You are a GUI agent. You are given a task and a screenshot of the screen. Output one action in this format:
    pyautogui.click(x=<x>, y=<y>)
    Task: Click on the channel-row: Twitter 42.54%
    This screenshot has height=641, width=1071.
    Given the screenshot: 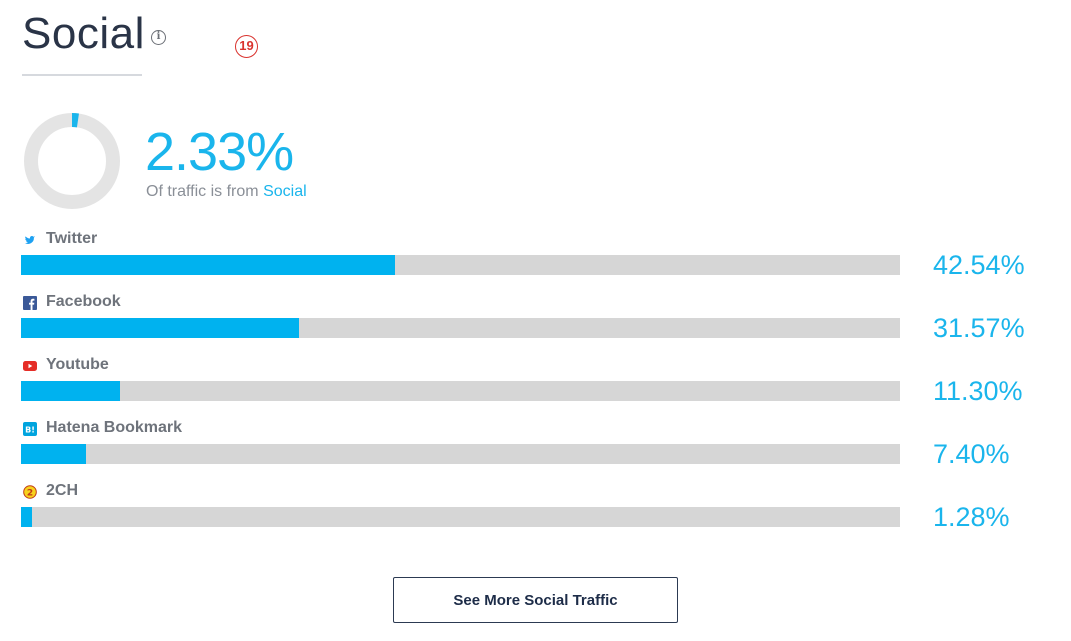 What is the action you would take?
    pyautogui.click(x=536, y=263)
    